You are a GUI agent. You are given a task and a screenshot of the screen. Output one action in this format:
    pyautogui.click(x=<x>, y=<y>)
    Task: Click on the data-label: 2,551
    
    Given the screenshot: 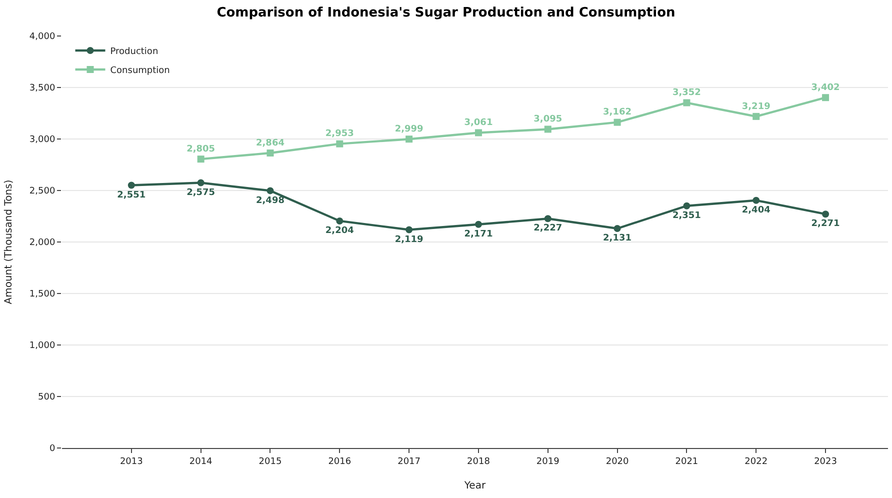 What is the action you would take?
    pyautogui.click(x=131, y=195)
    